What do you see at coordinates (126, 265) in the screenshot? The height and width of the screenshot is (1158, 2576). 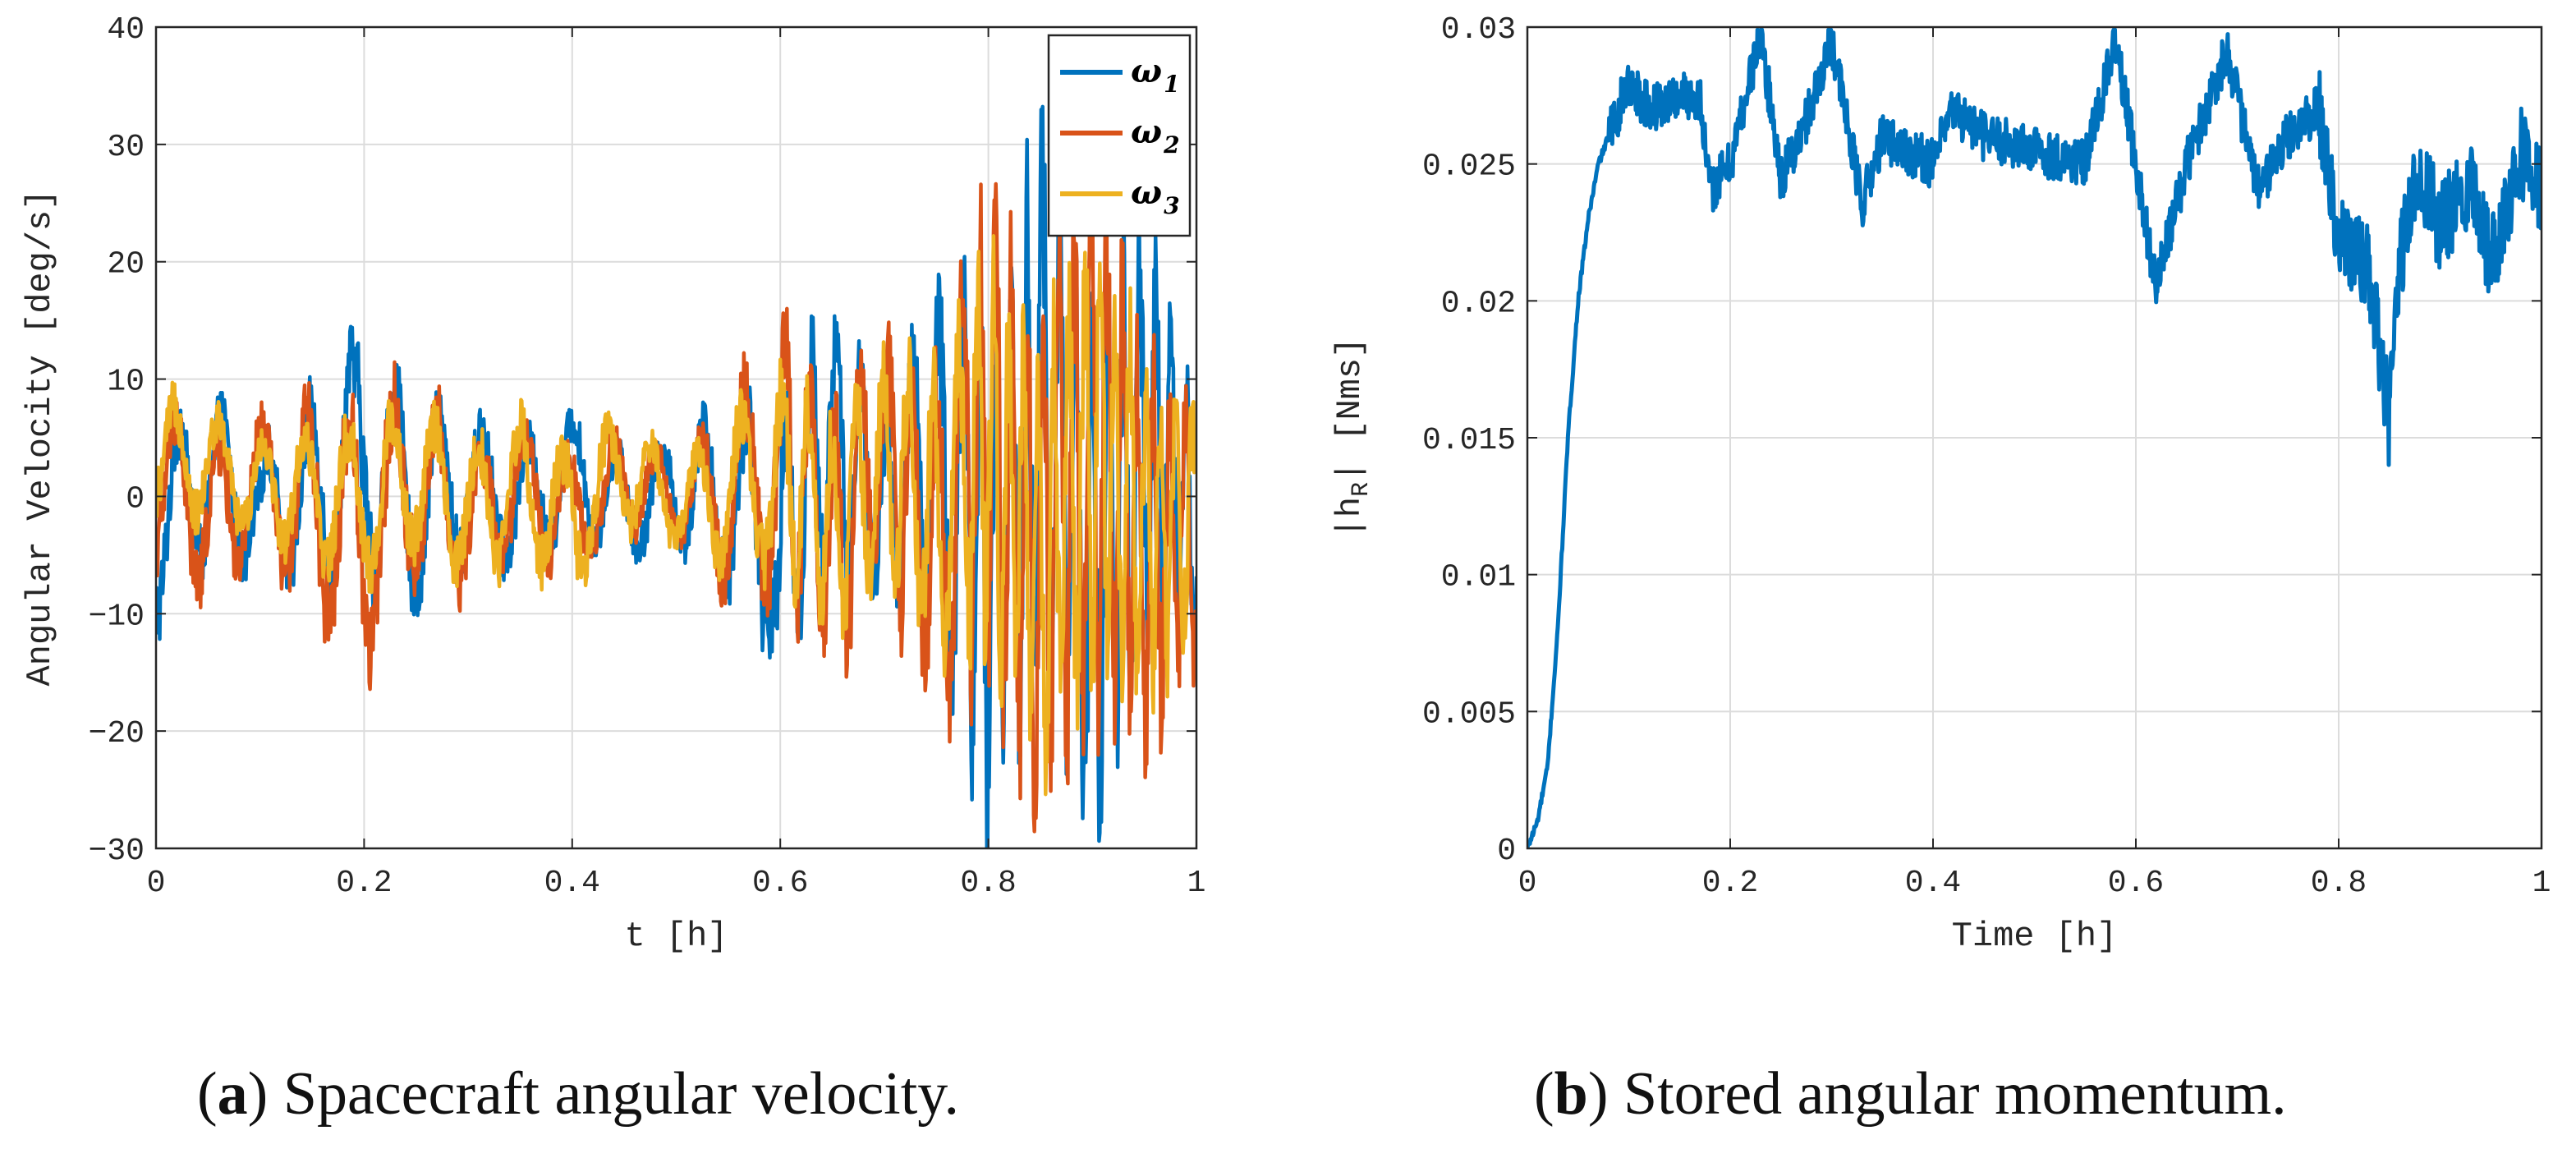 I see `y-tick-label: 20` at bounding box center [126, 265].